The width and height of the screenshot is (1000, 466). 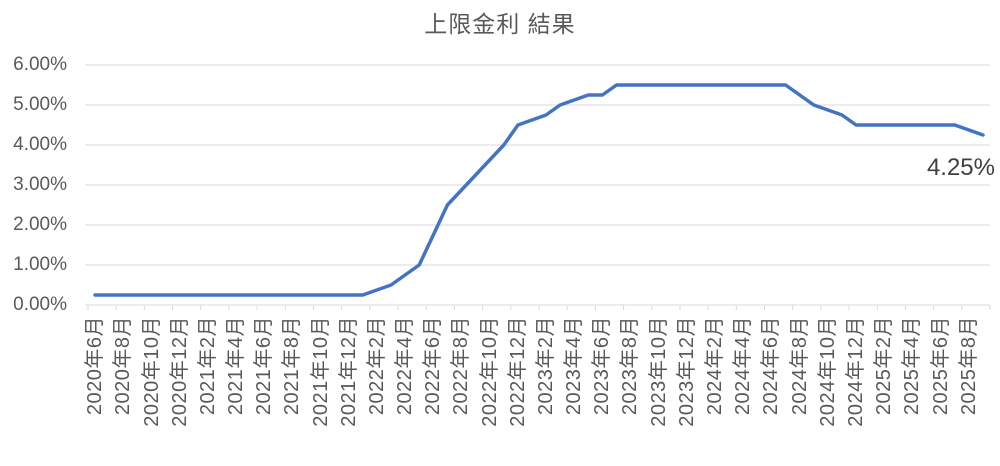 I want to click on x-axis-label: 2020年12月, so click(x=179, y=371).